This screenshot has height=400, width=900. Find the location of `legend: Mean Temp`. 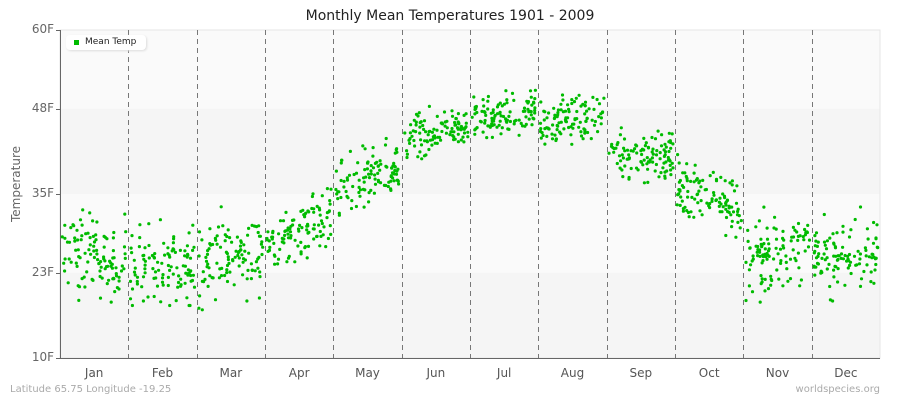

legend: Mean Temp is located at coordinates (106, 42).